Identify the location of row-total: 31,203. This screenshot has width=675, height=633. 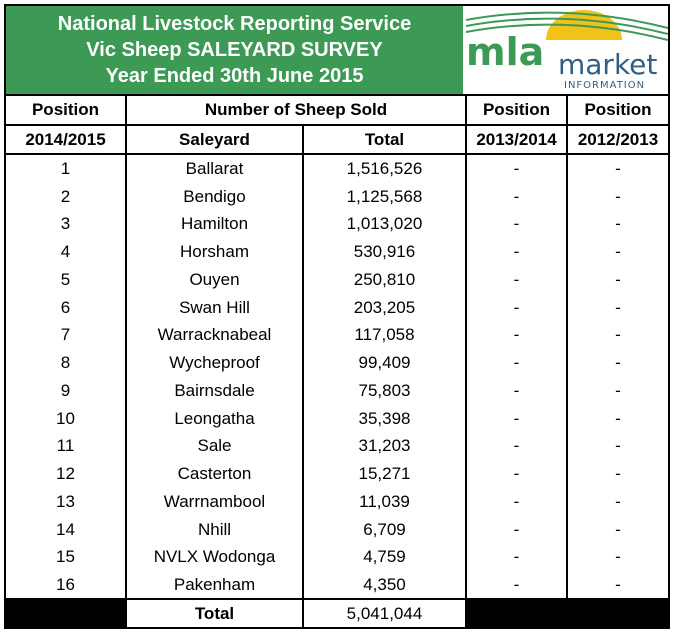
(384, 446).